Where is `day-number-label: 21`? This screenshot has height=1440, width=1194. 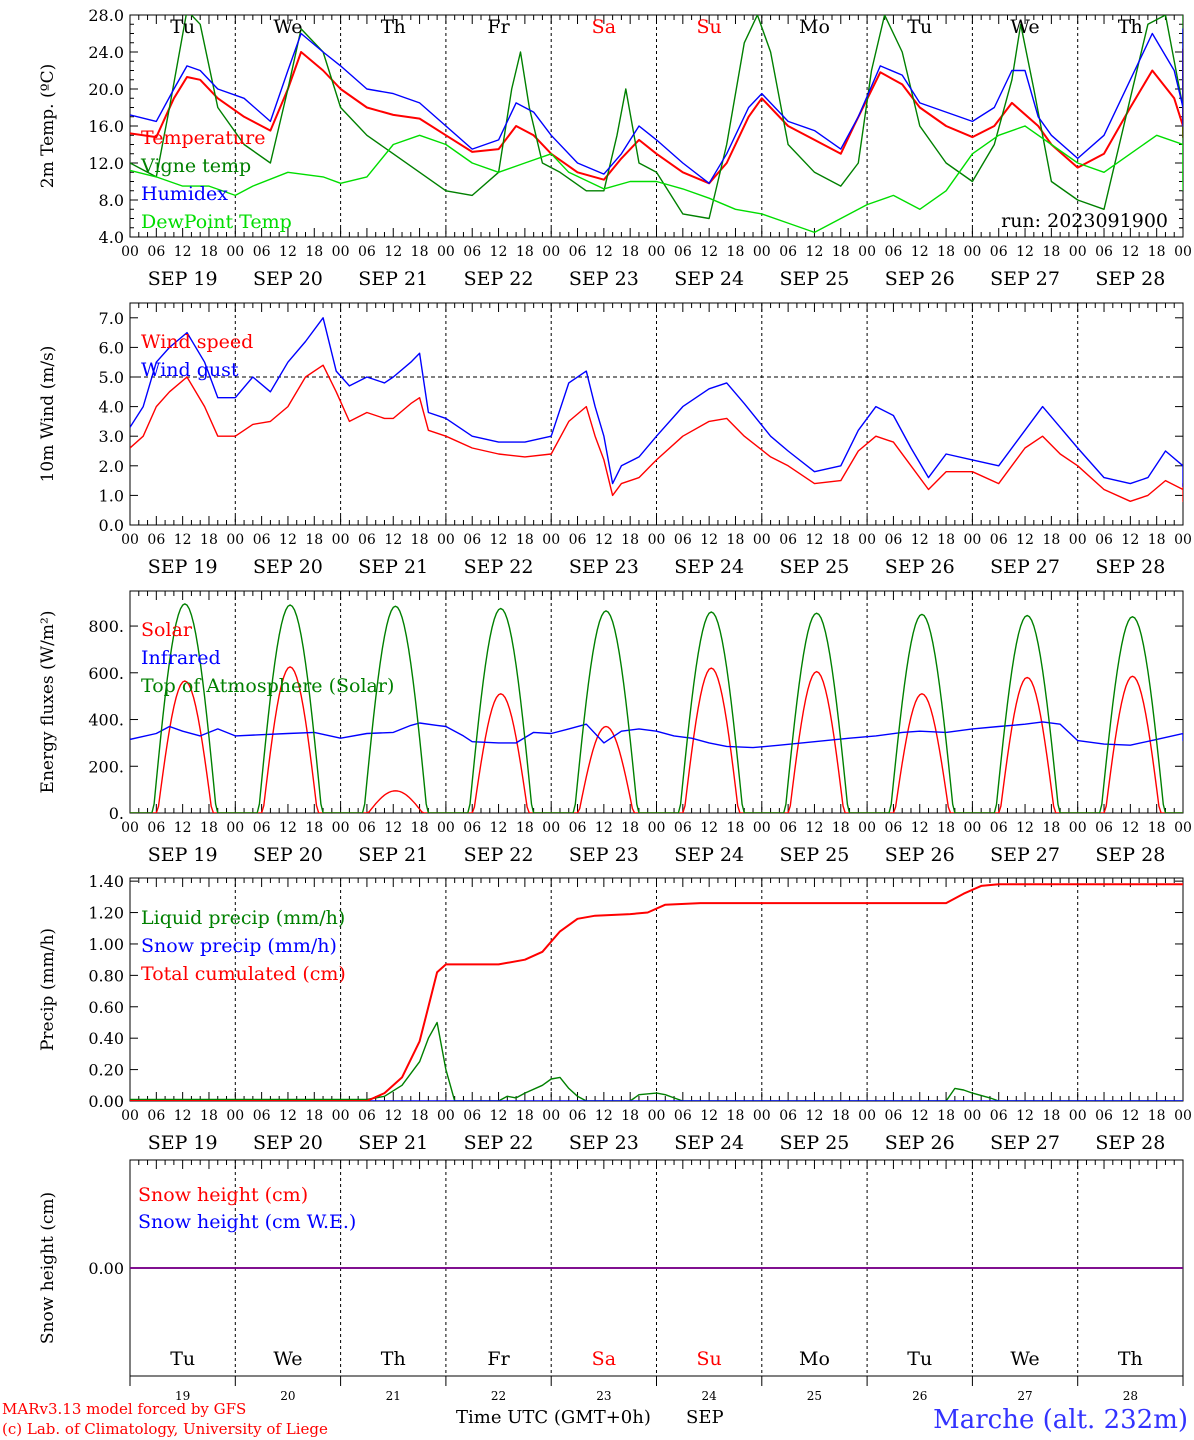
day-number-label: 21 is located at coordinates (393, 1396).